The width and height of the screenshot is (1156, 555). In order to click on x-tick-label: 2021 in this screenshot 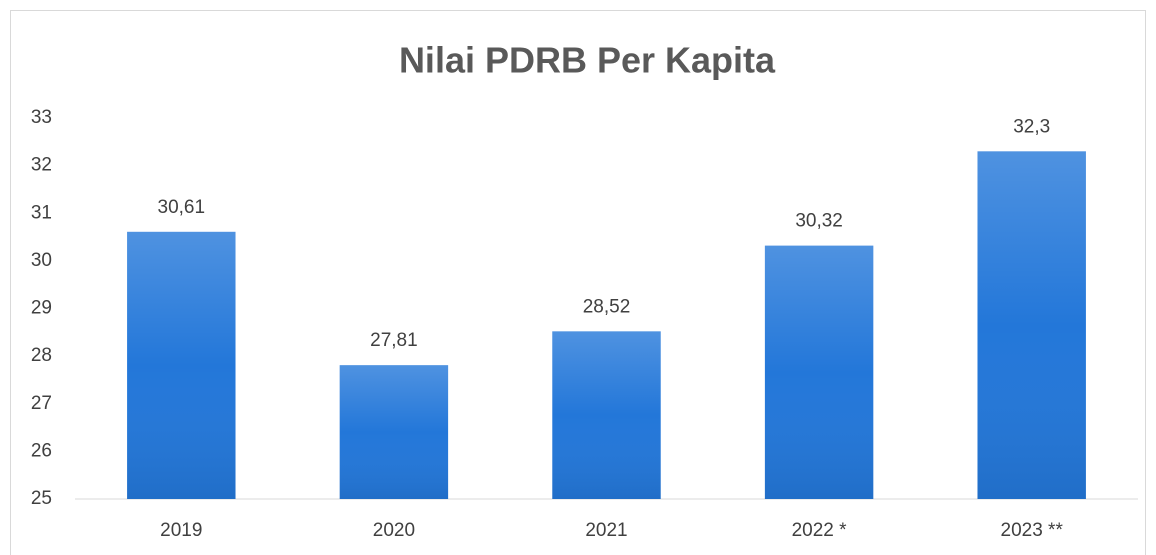, I will do `click(606, 530)`.